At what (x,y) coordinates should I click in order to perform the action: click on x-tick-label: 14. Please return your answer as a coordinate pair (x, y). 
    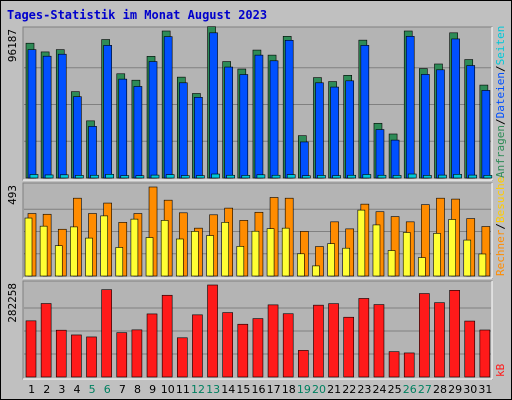
    Looking at the image, I should click on (228, 389).